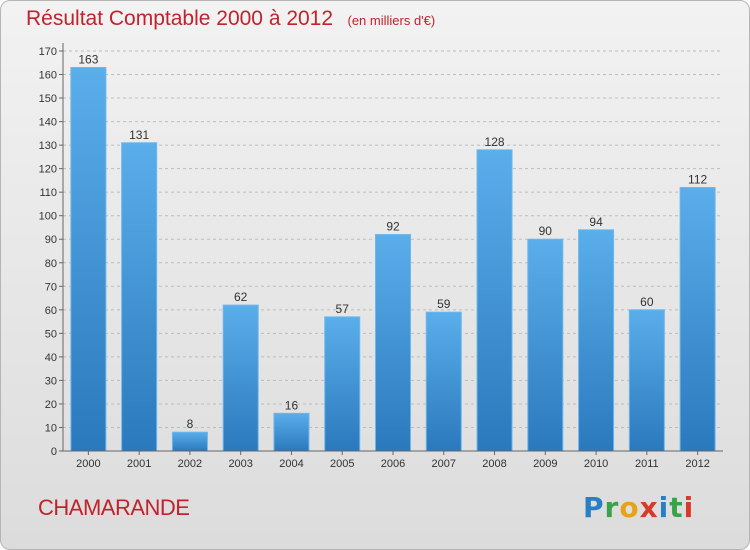 The image size is (750, 550). What do you see at coordinates (51, 428) in the screenshot?
I see `y-tick-label: 10` at bounding box center [51, 428].